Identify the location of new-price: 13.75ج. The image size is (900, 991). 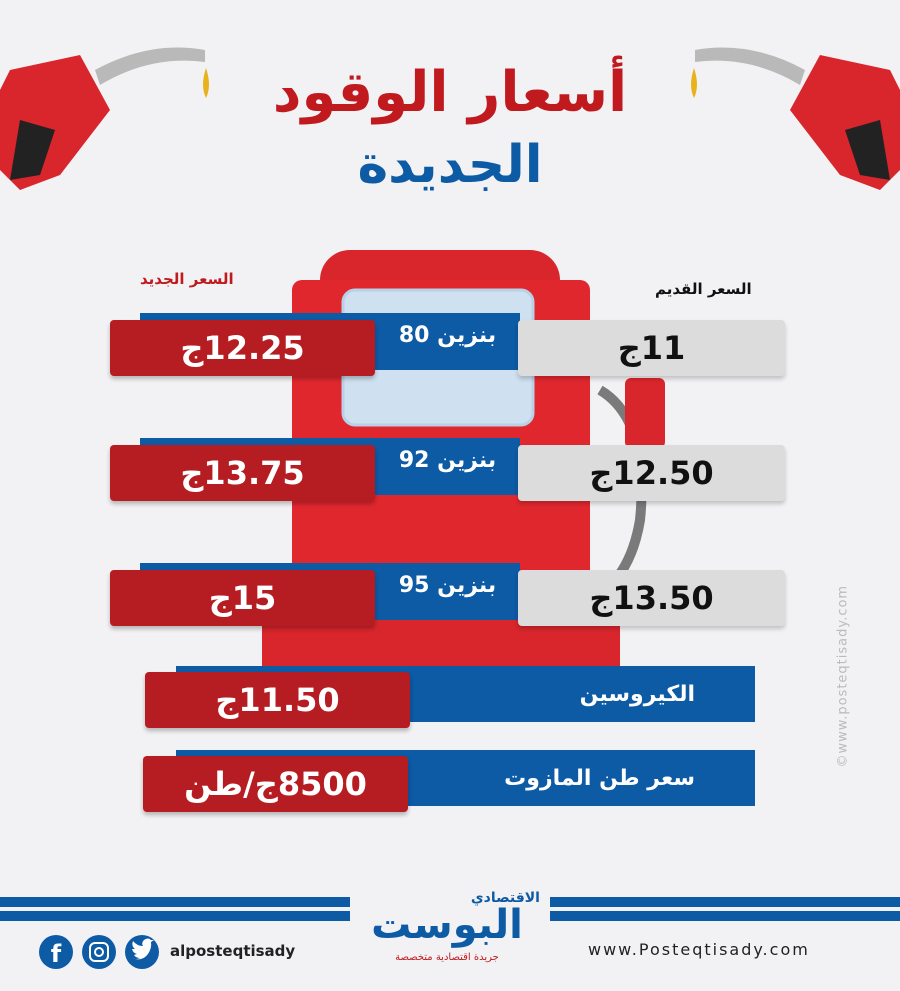
(242, 473).